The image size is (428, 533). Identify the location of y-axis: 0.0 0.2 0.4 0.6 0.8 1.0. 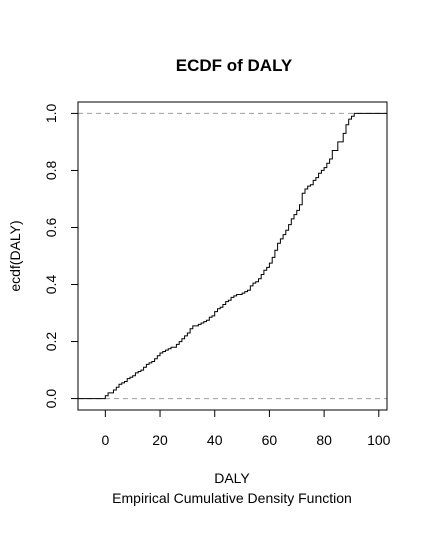
(61, 256).